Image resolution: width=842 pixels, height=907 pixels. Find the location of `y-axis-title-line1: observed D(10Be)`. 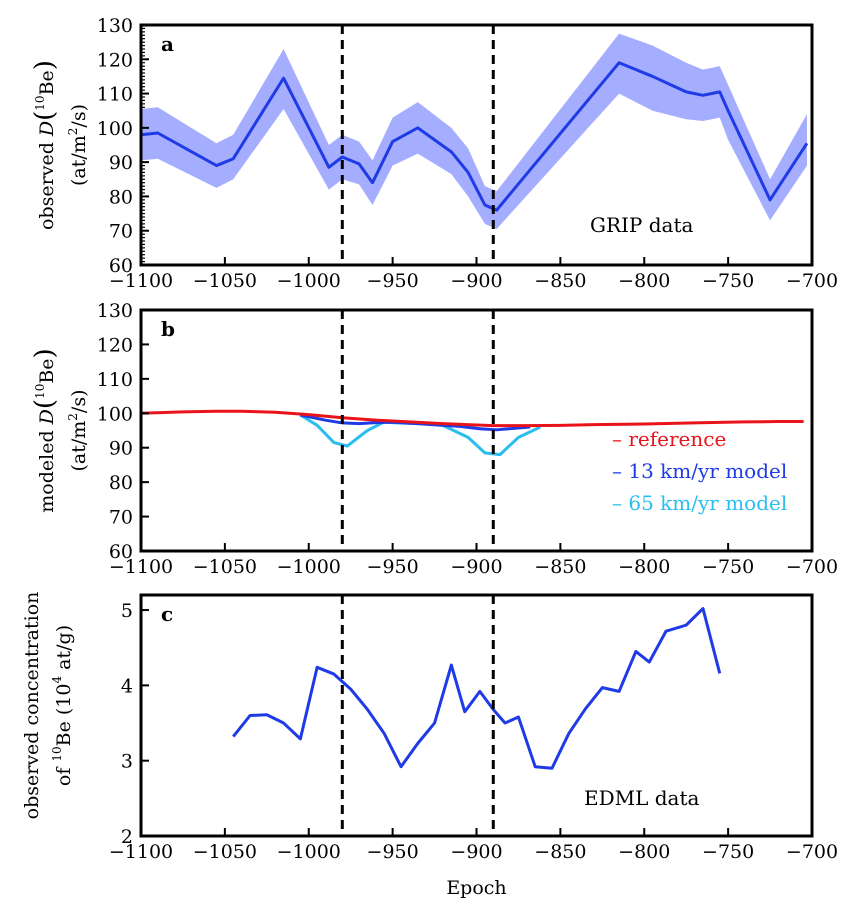

y-axis-title-line1: observed D(10Be) is located at coordinates (45, 145).